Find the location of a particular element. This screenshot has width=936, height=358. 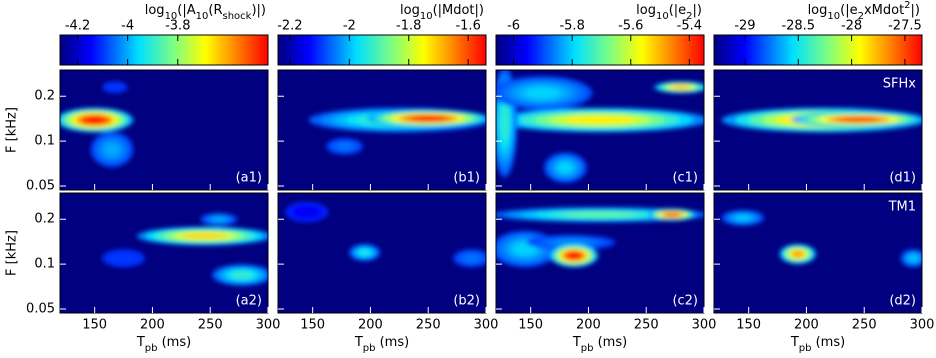

label: log10(|e2xMdot2|) is located at coordinates (864, 11).